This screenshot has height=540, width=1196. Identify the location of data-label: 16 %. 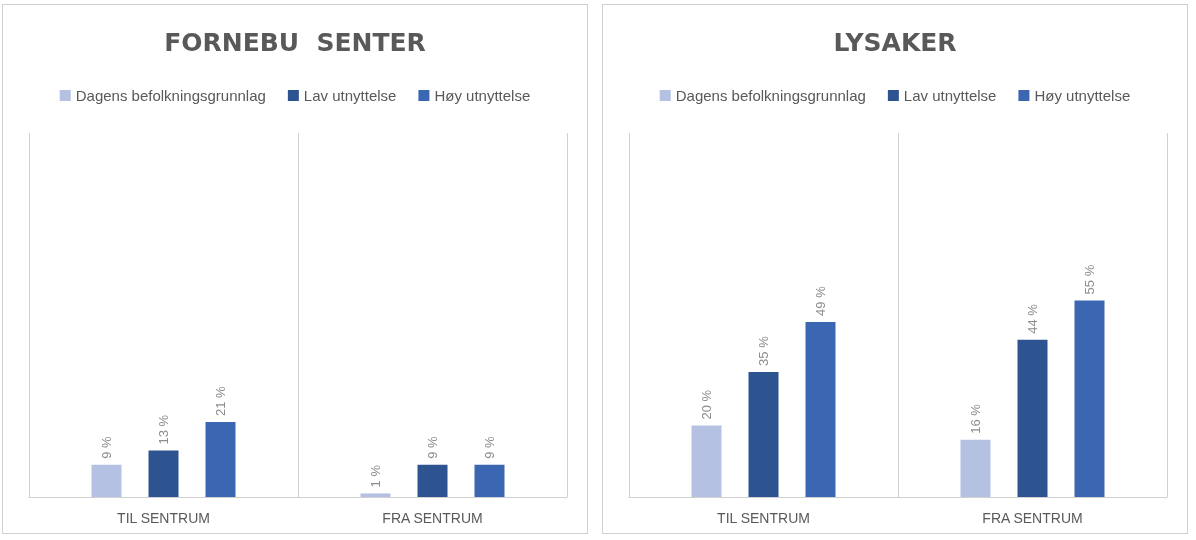
(975, 418).